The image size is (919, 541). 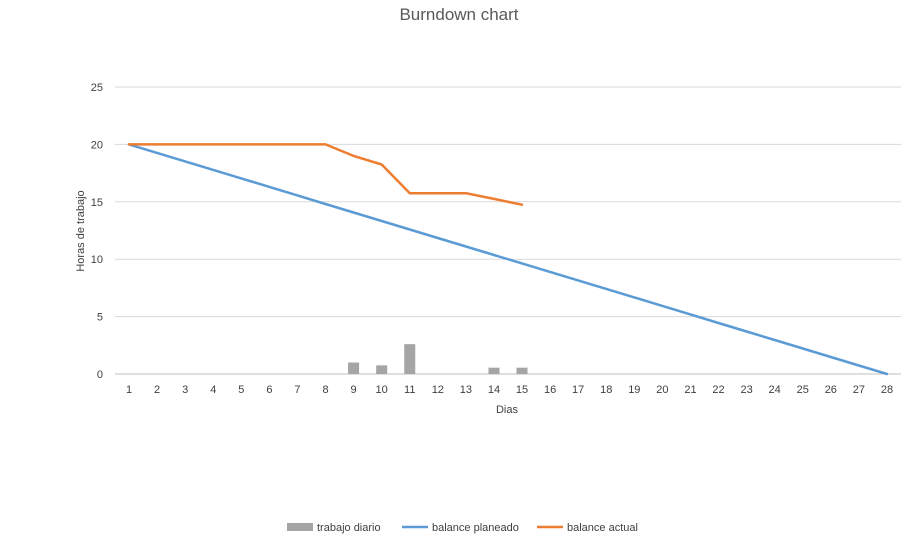 I want to click on x-tick-label: 17, so click(x=578, y=390).